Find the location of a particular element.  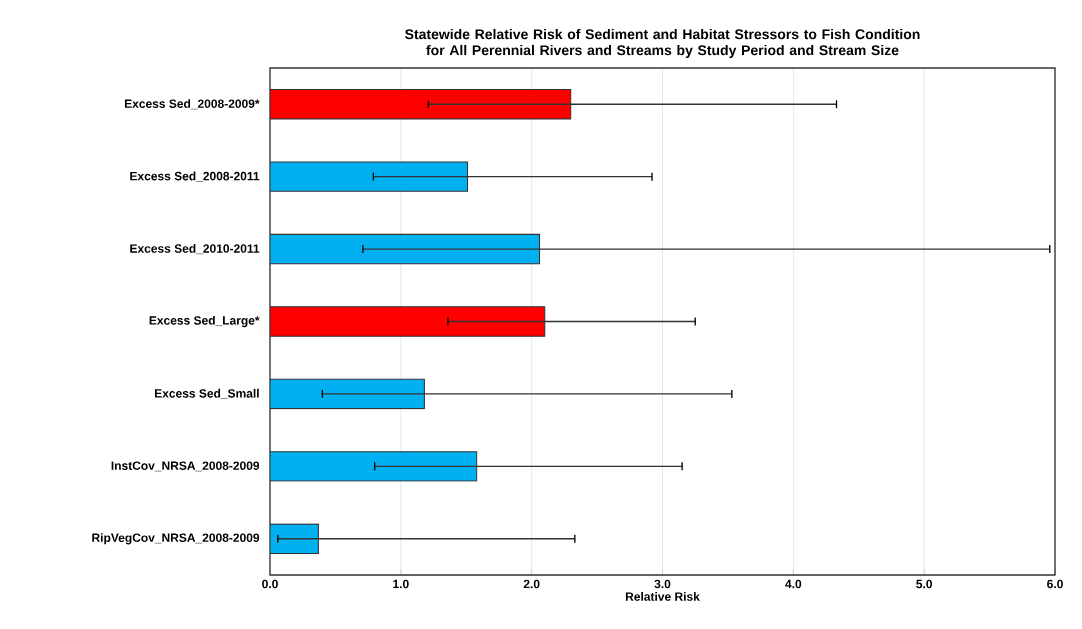

x-tick-label: 3.0 is located at coordinates (662, 584).